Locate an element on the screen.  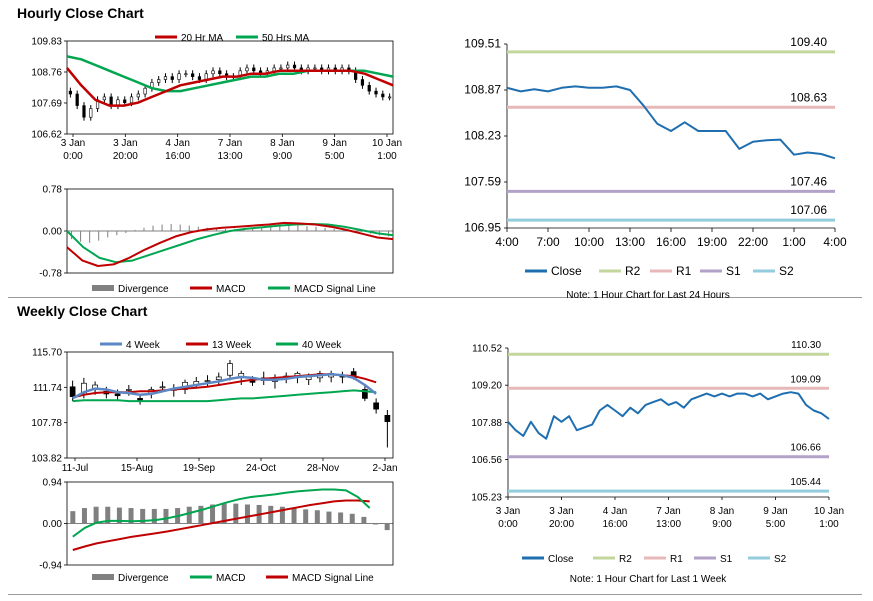
x-tick-label: 2-Jan is located at coordinates (384, 468).